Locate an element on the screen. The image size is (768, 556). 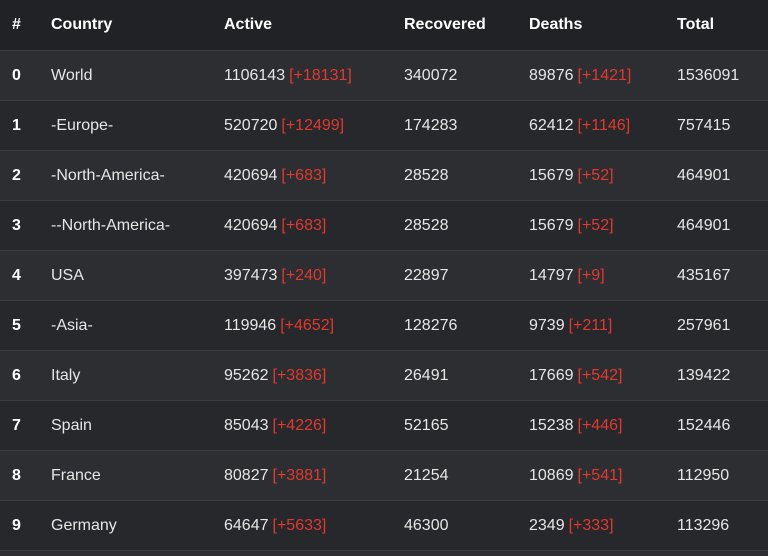
recovered-value: 21254 is located at coordinates (426, 475).